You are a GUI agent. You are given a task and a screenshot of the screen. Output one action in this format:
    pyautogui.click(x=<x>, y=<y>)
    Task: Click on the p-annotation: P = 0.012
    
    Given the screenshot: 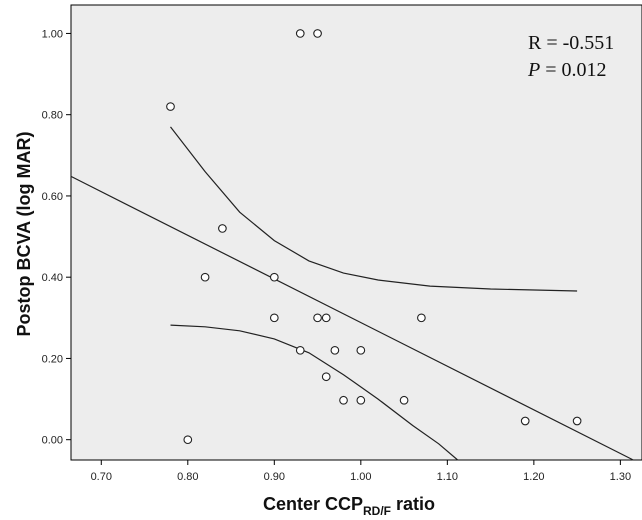 What is the action you would take?
    pyautogui.click(x=567, y=70)
    